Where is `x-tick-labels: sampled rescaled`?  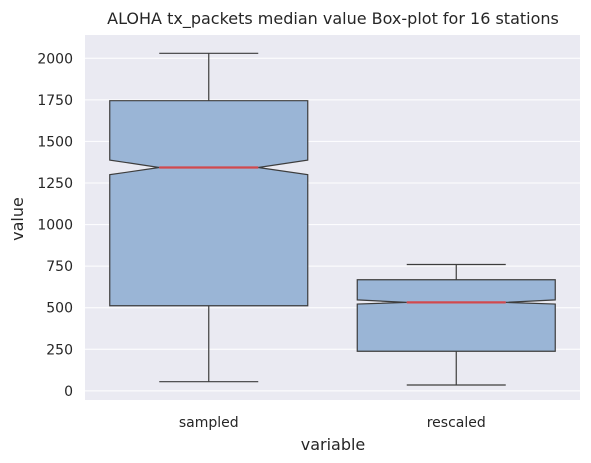
x-tick-labels: sampled rescaled is located at coordinates (332, 423).